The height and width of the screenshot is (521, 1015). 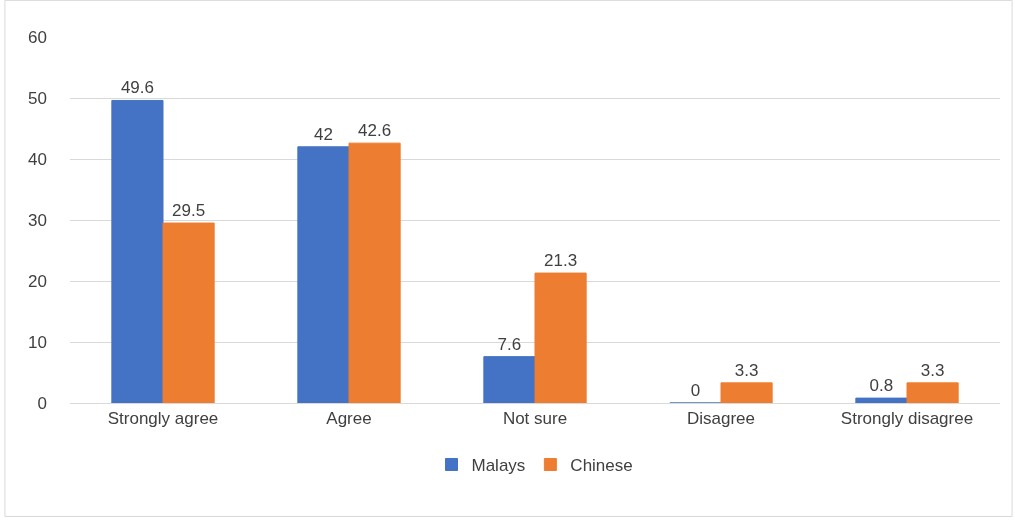 I want to click on x-tick-label: Disagree, so click(x=721, y=419).